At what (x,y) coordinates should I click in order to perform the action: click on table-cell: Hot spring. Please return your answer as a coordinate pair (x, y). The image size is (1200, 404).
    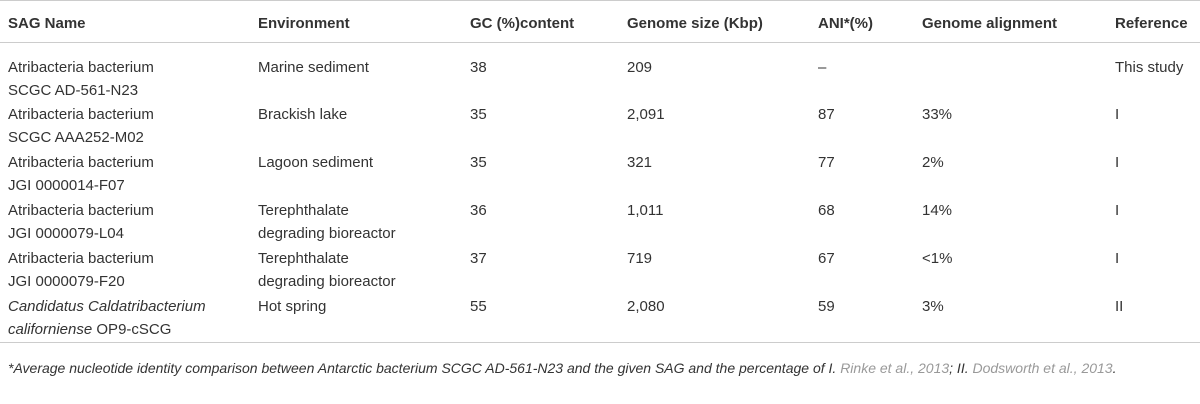
    Looking at the image, I should click on (292, 306).